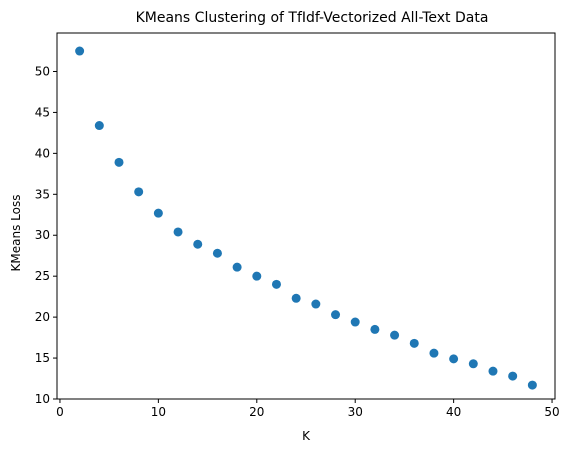 The width and height of the screenshot is (568, 453). What do you see at coordinates (158, 412) in the screenshot?
I see `x-tick-label: 10` at bounding box center [158, 412].